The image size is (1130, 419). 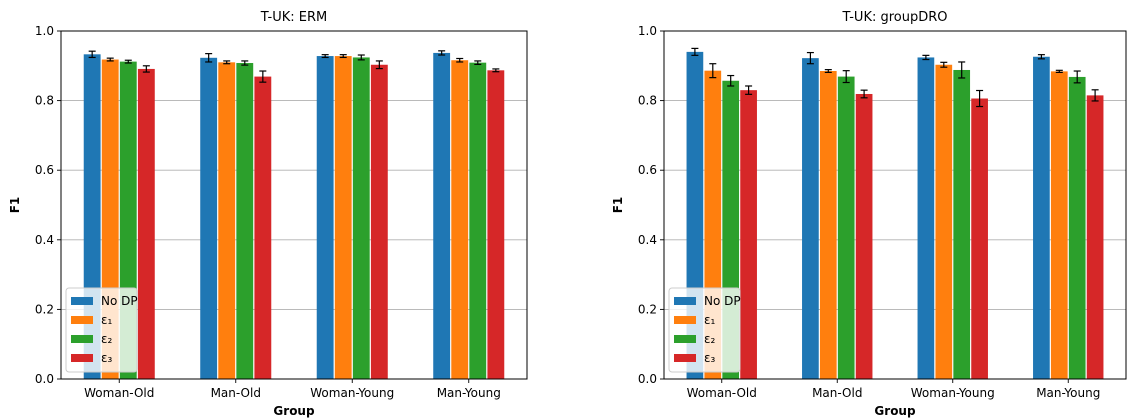 What do you see at coordinates (293, 17) in the screenshot?
I see `chart-title: T-UK: ERM` at bounding box center [293, 17].